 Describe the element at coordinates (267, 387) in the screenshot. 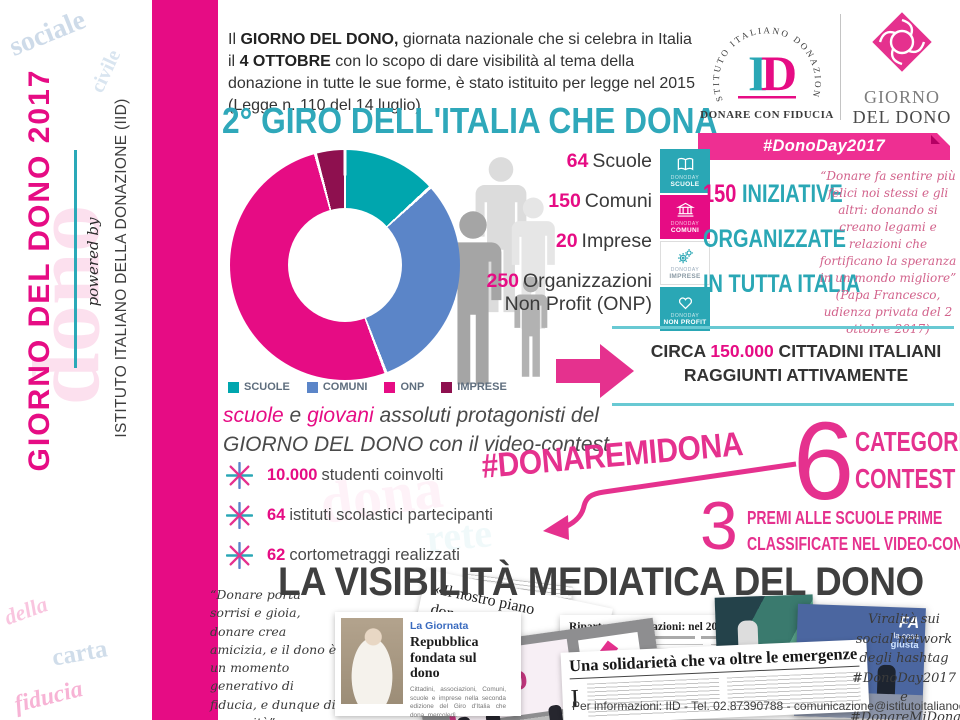

I see `legend-label: SCUOLE` at that location.